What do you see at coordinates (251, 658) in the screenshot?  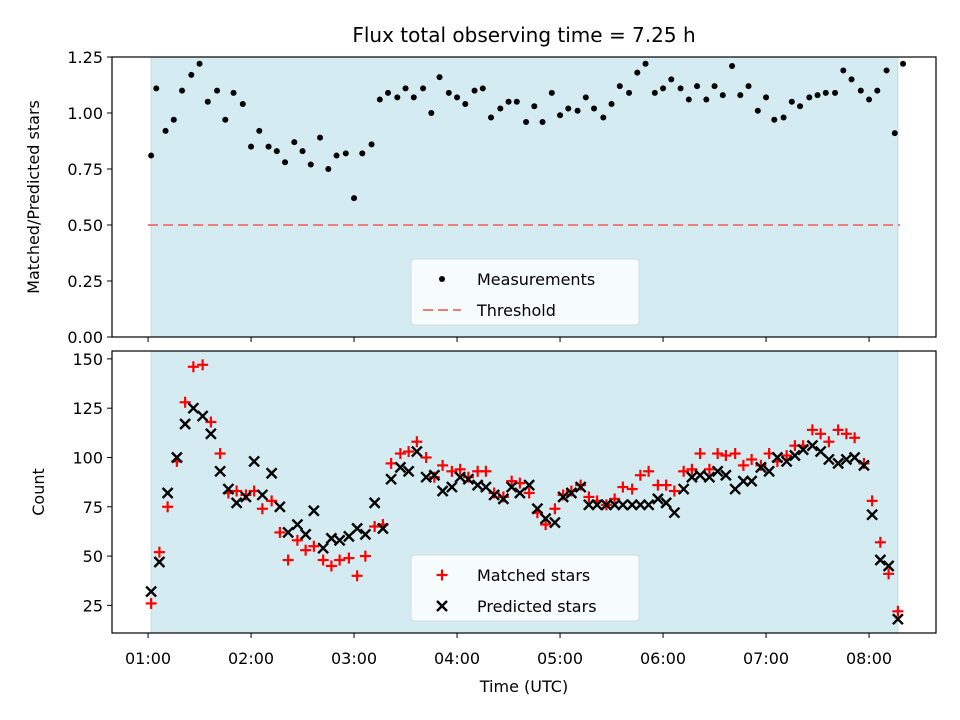 I see `x-tick-label: 02:00` at bounding box center [251, 658].